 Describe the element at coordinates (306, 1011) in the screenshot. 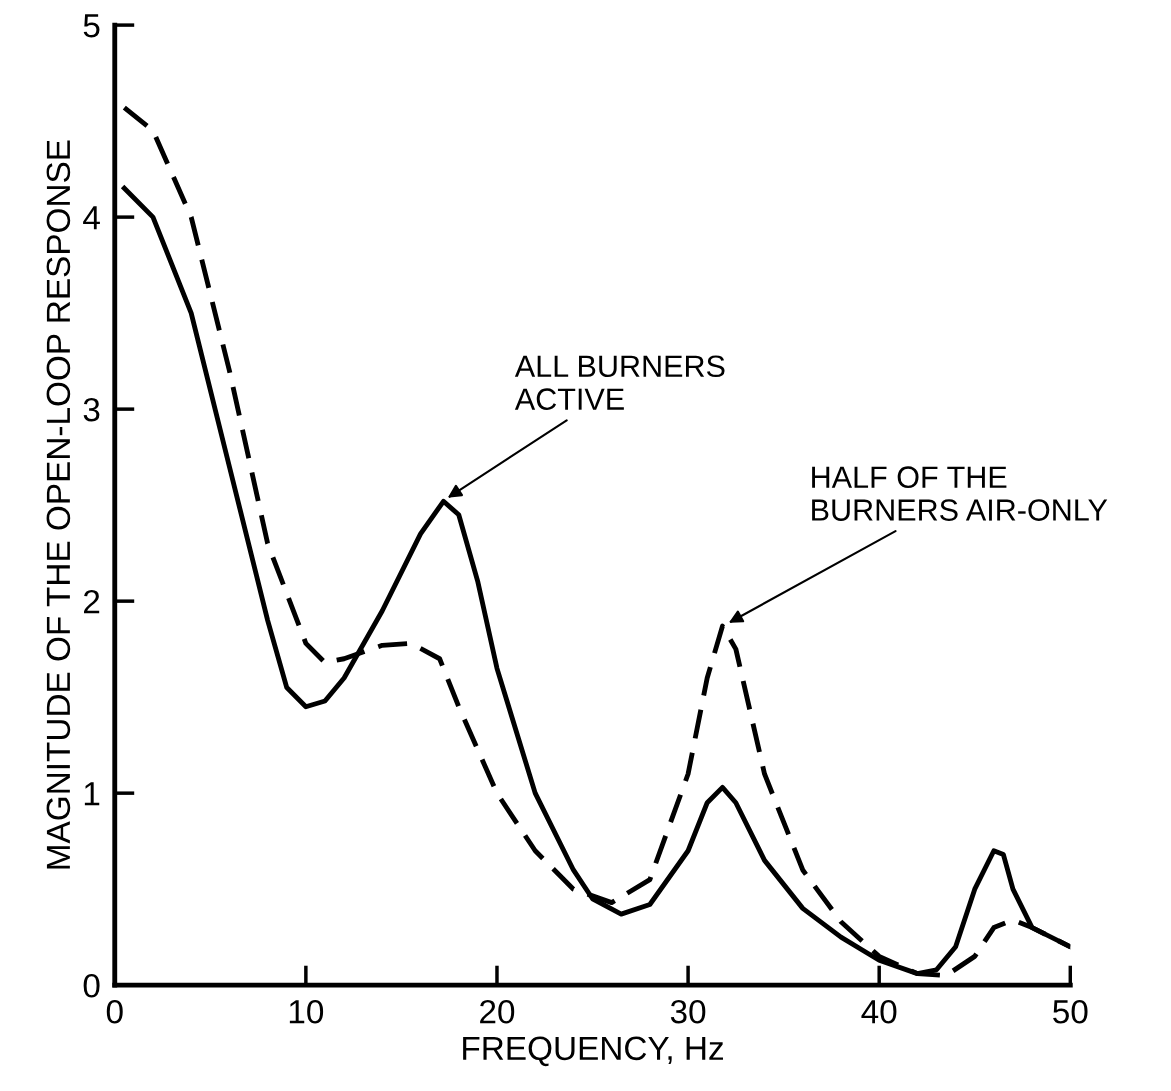

I see `x-tick-label: 10` at that location.